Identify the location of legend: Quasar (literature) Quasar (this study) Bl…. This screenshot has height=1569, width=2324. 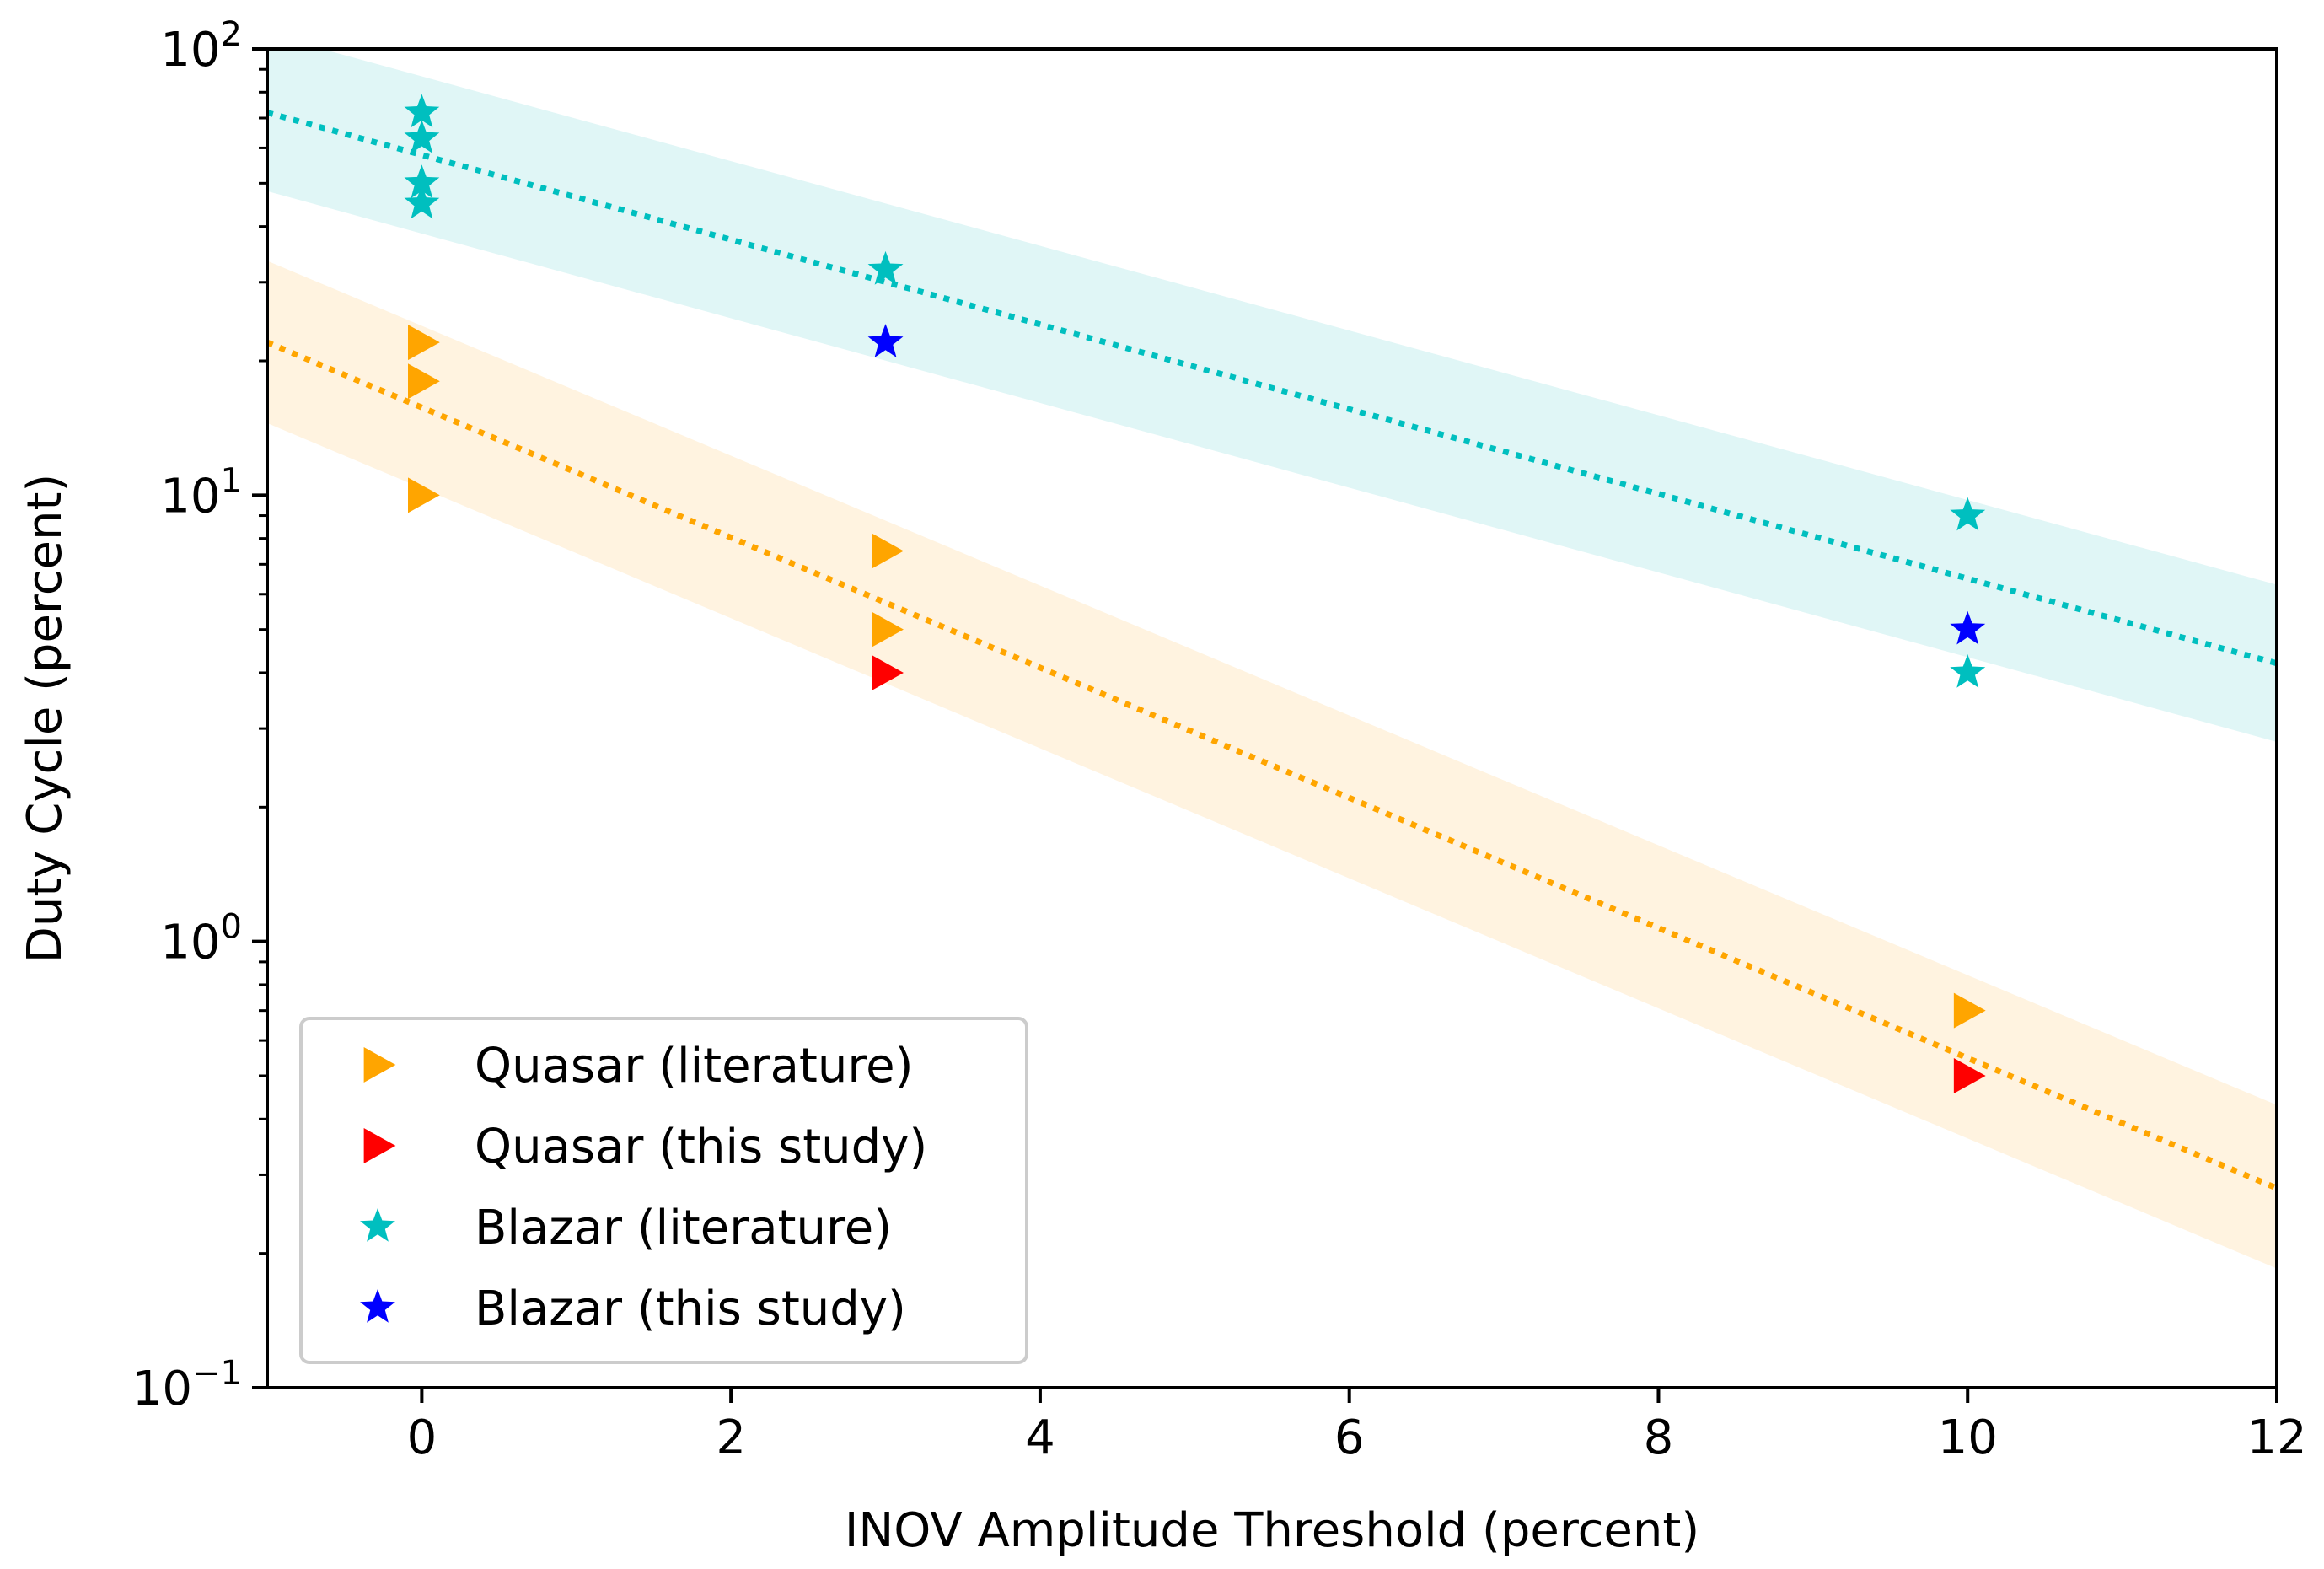
(663, 1190).